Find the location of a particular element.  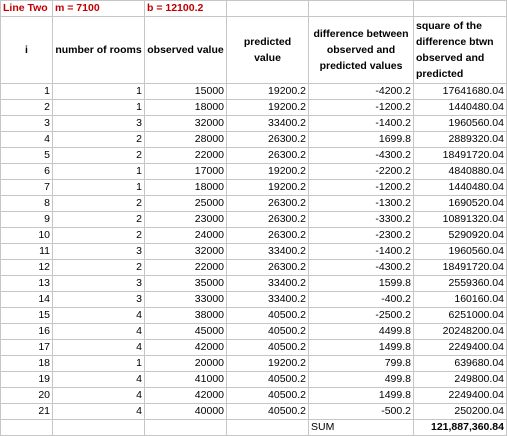

cell-i: 17 is located at coordinates (26, 347).